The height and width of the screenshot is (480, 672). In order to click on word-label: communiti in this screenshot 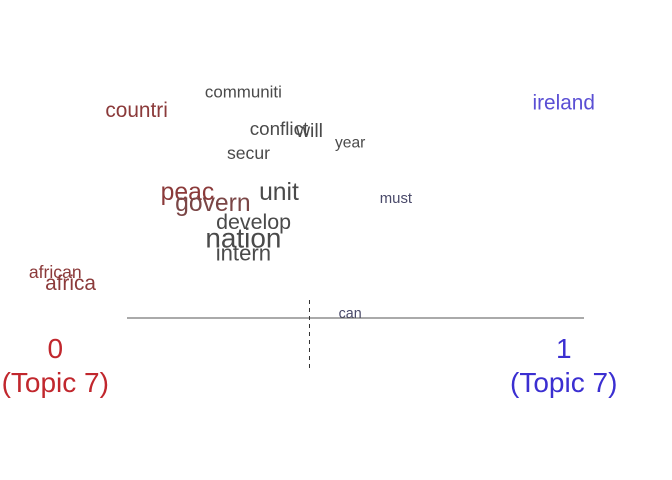, I will do `click(243, 91)`.